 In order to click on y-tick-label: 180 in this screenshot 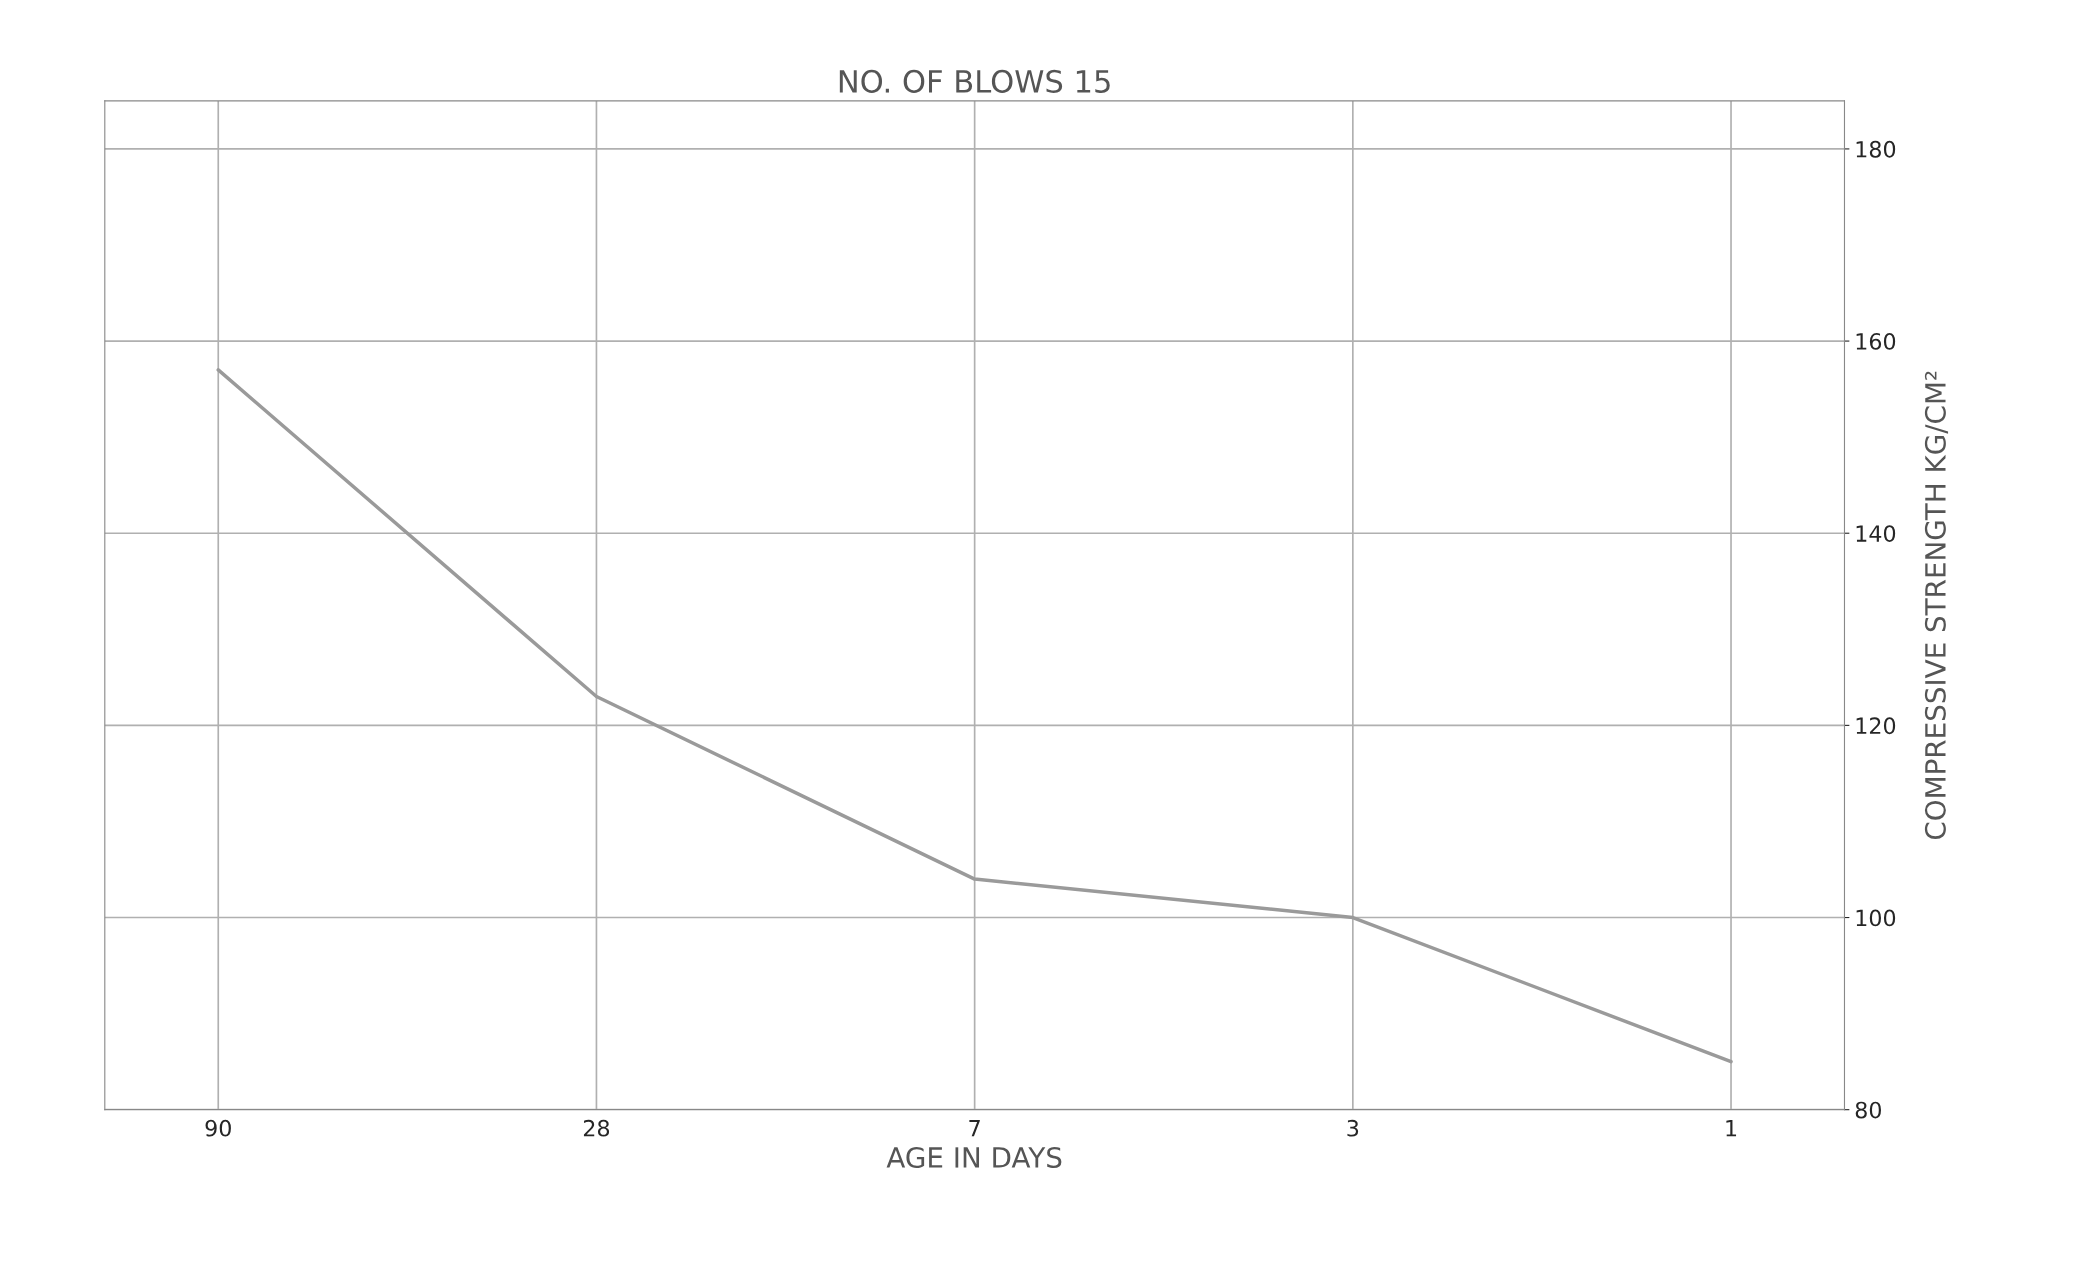, I will do `click(1876, 149)`.